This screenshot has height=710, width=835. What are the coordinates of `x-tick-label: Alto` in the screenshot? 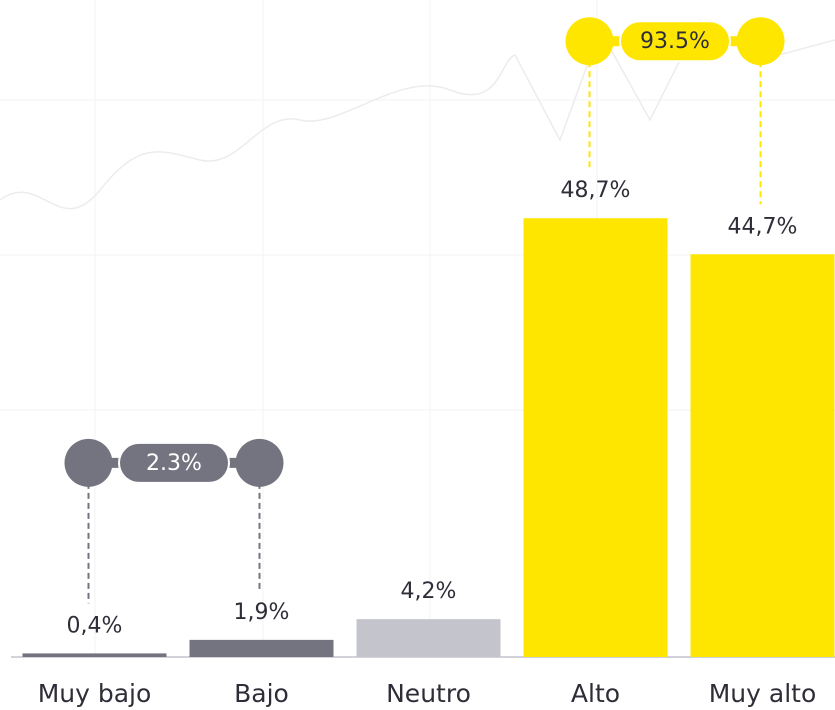 It's located at (595, 693).